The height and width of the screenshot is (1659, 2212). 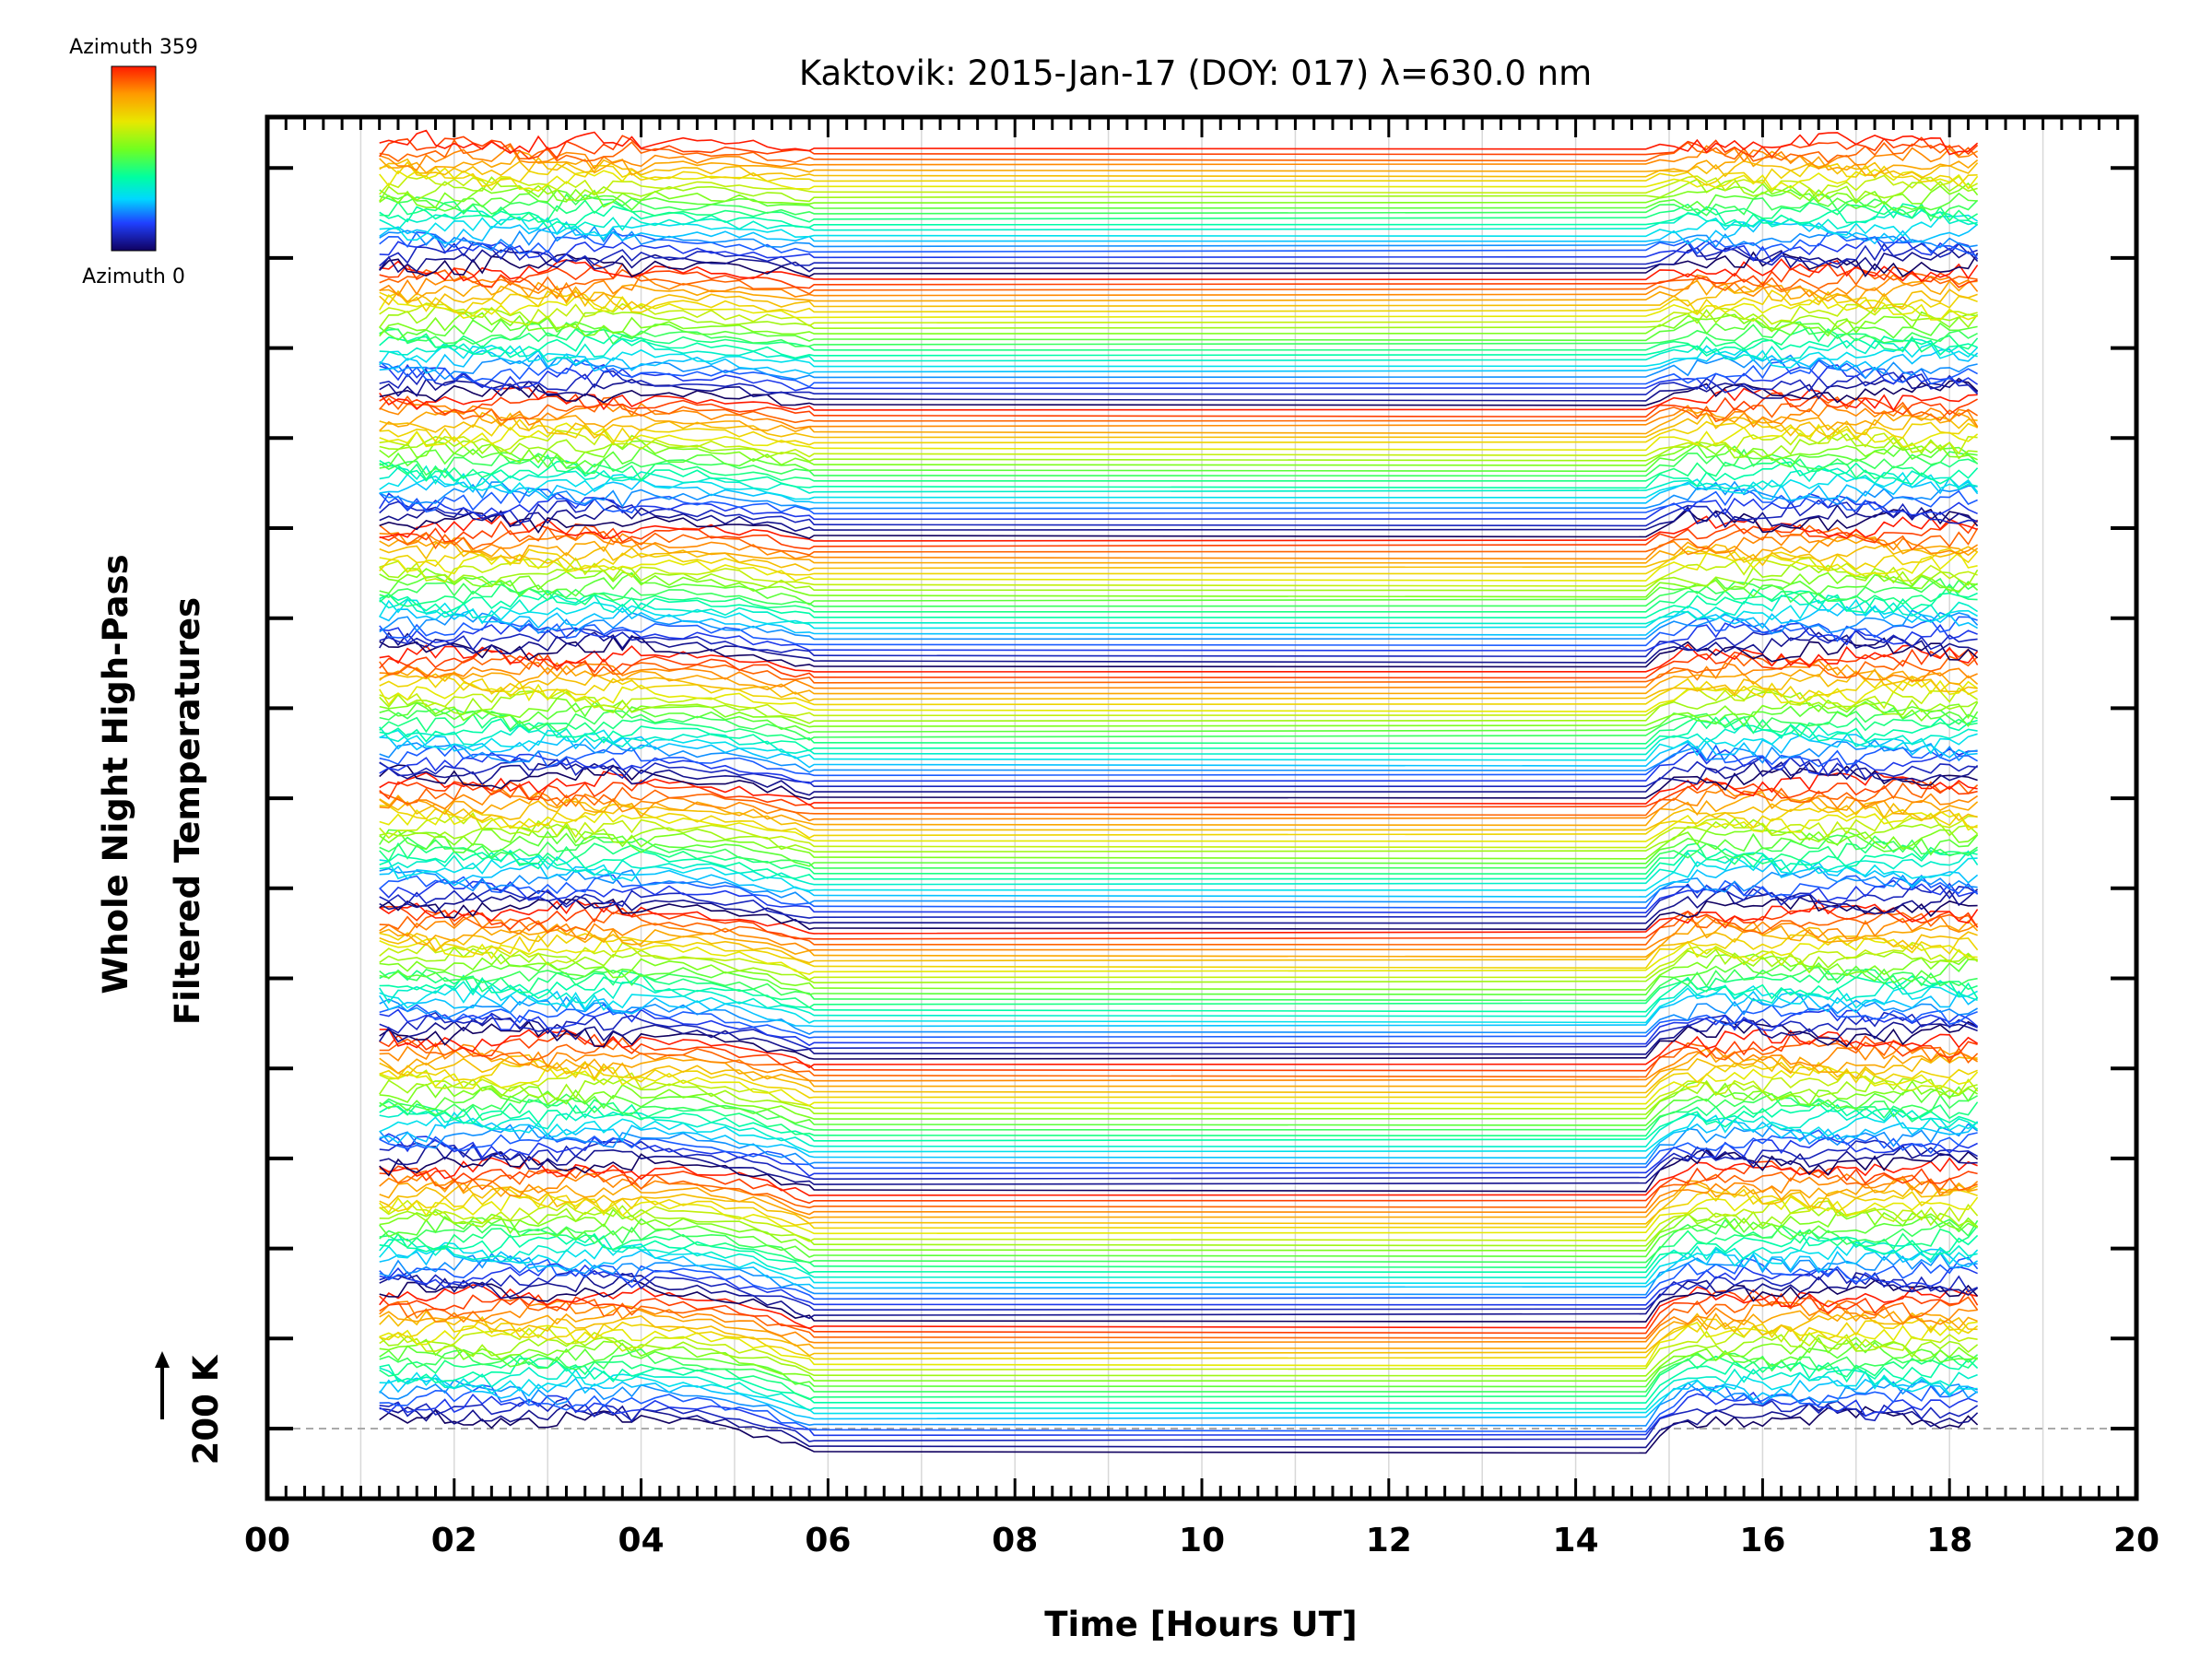 I want to click on x-tick-label: 04, so click(x=641, y=1540).